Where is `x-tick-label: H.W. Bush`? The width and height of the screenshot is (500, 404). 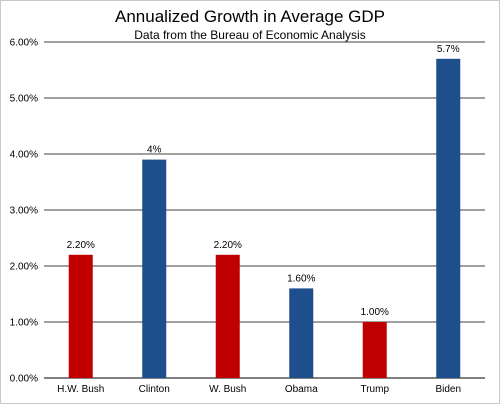
x-tick-label: H.W. Bush is located at coordinates (80, 389).